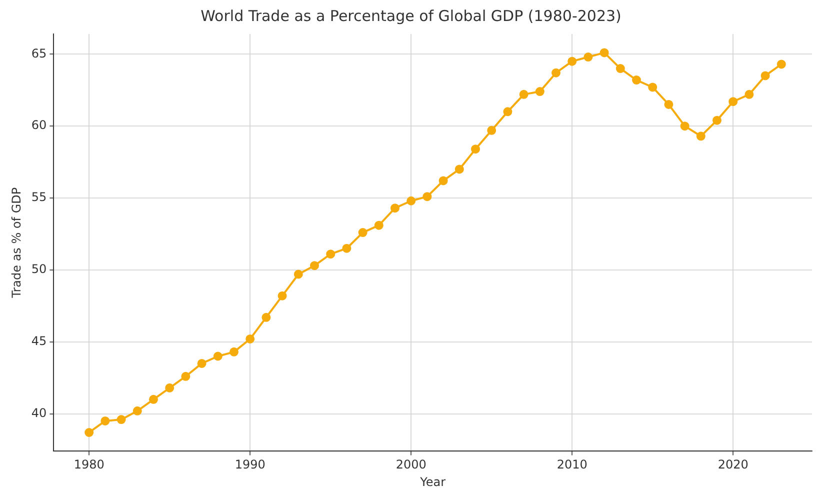 This screenshot has width=818, height=492. What do you see at coordinates (39, 53) in the screenshot?
I see `y-tick-label: 65` at bounding box center [39, 53].